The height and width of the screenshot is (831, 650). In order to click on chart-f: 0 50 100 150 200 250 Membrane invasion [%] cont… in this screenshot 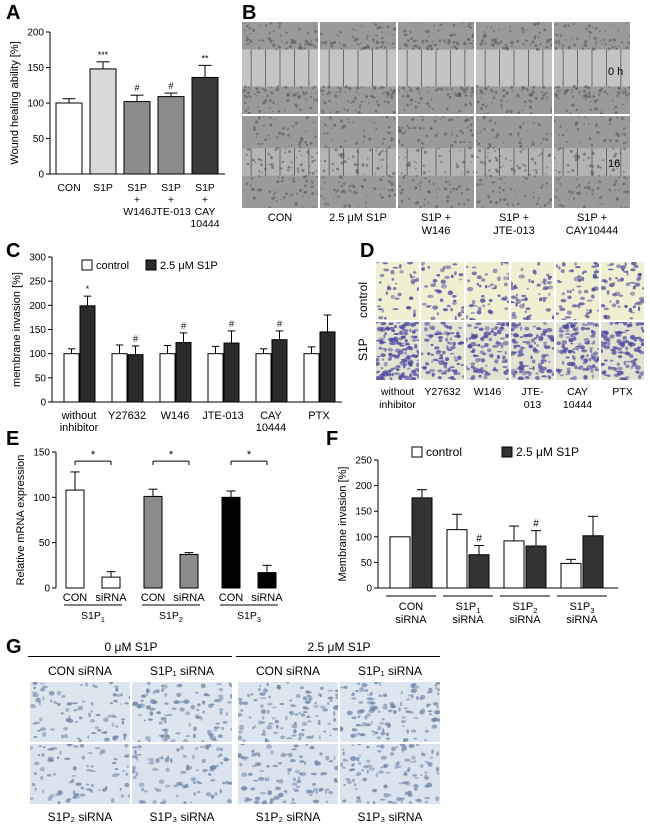, I will do `click(477, 535)`.